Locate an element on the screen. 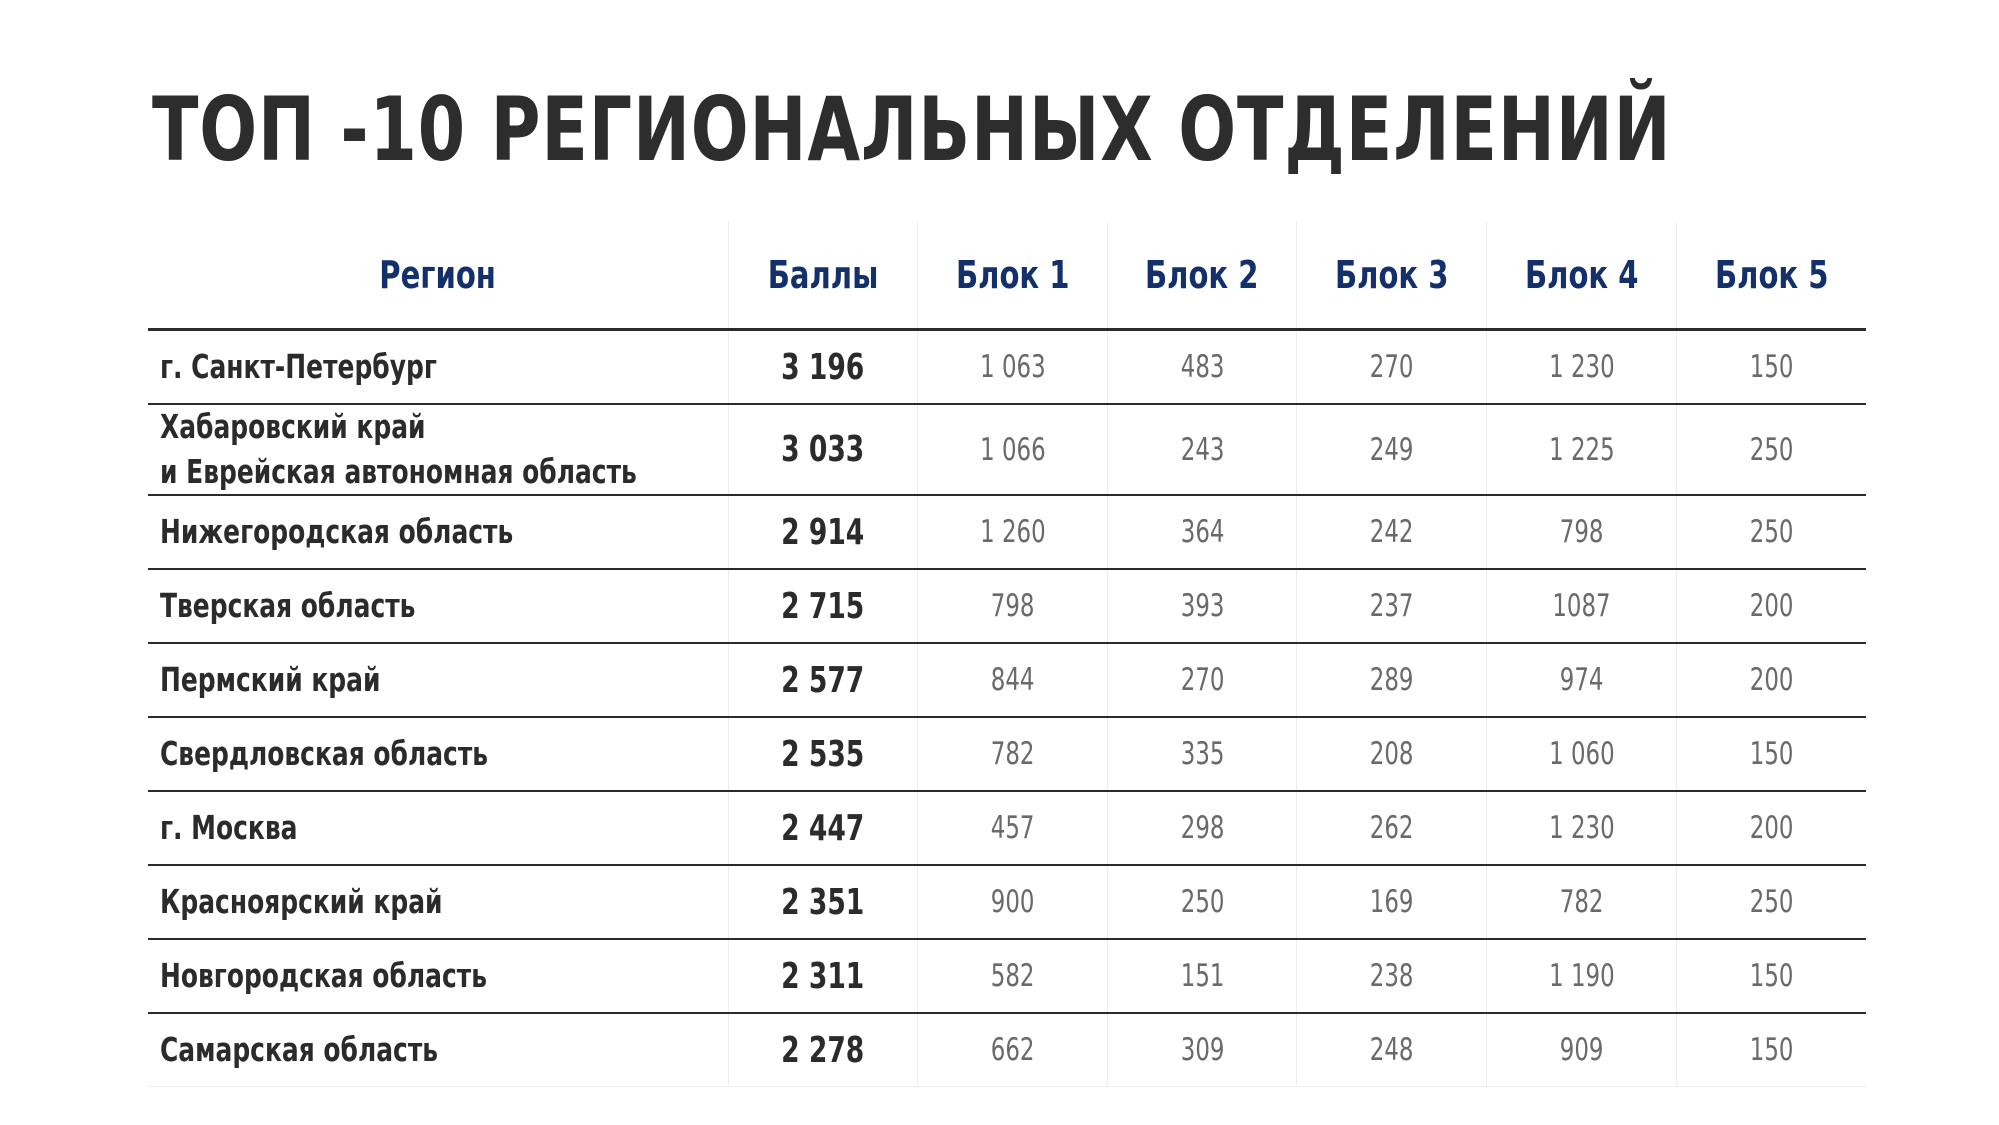 Image resolution: width=1999 pixels, height=1125 pixels. block-3-cell: 237 is located at coordinates (1392, 607).